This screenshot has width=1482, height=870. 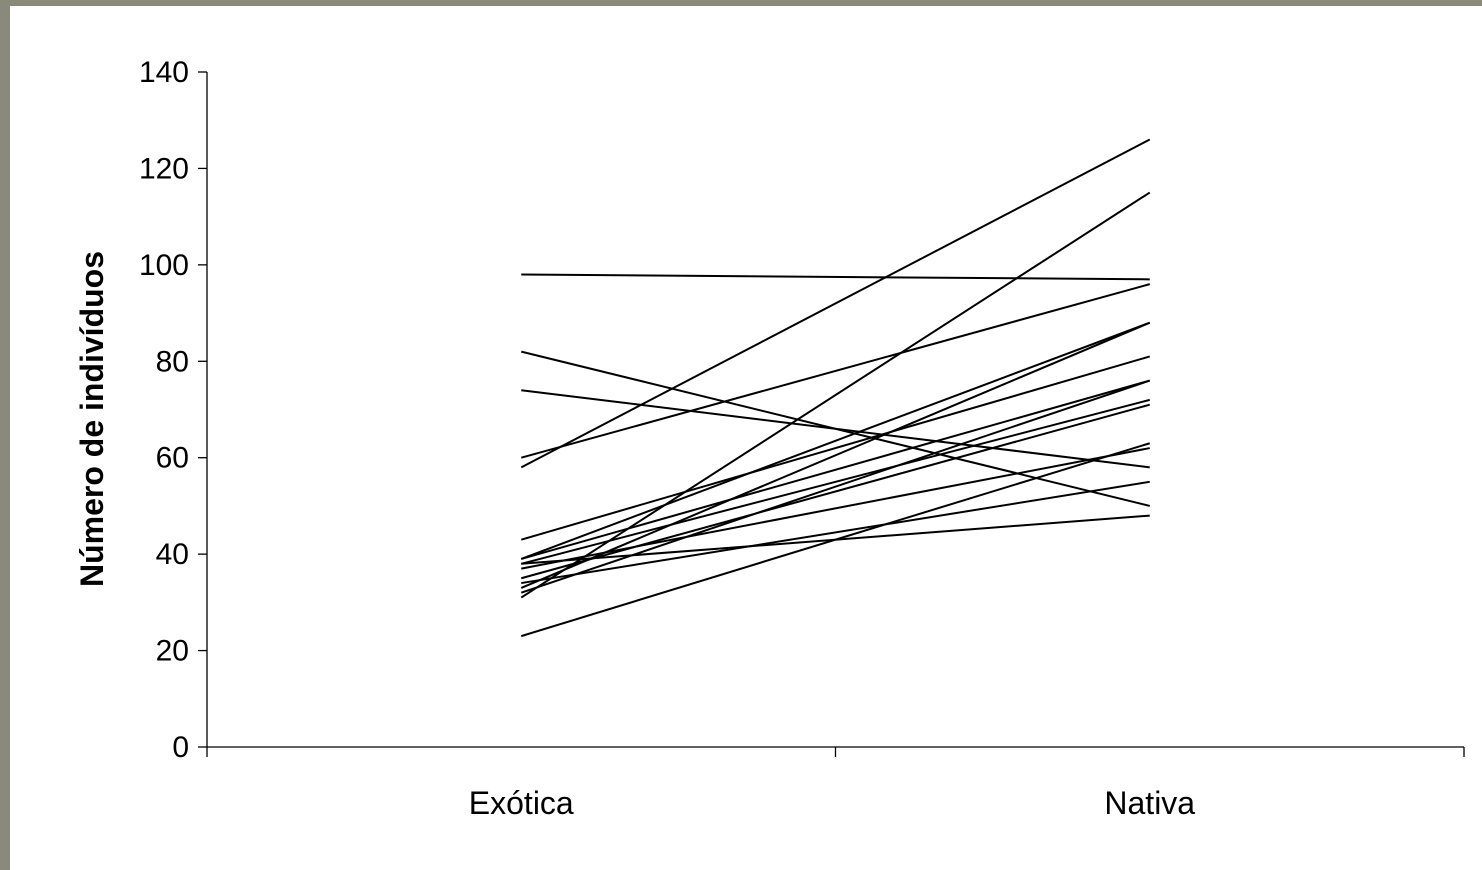 I want to click on y-tick-label: 80, so click(x=172, y=361).